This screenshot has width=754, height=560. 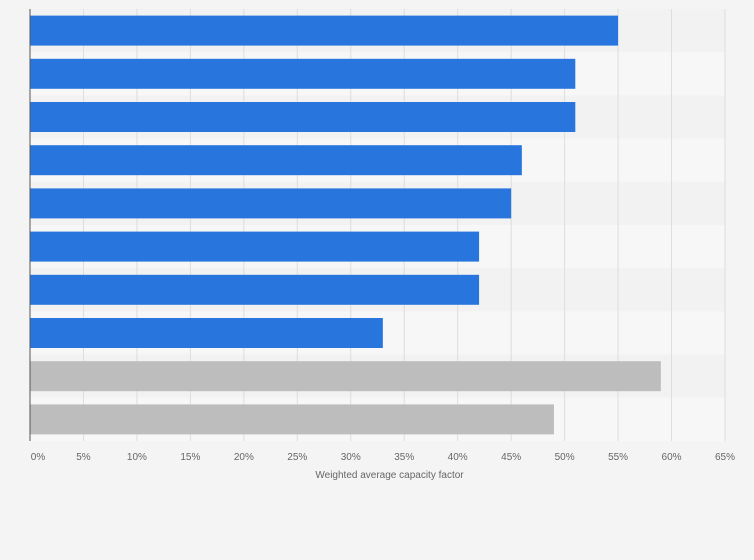 I want to click on x-tick-label: 35%, so click(x=404, y=457).